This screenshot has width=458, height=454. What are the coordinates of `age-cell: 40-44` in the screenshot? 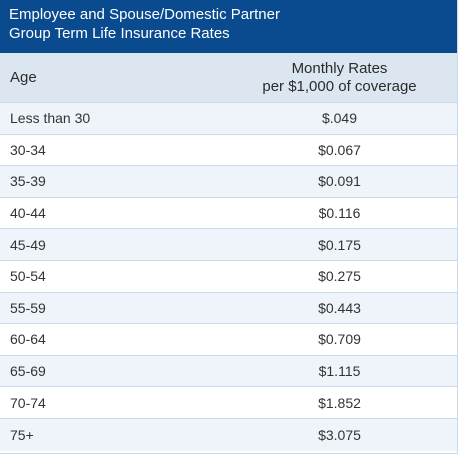 It's located at (28, 213).